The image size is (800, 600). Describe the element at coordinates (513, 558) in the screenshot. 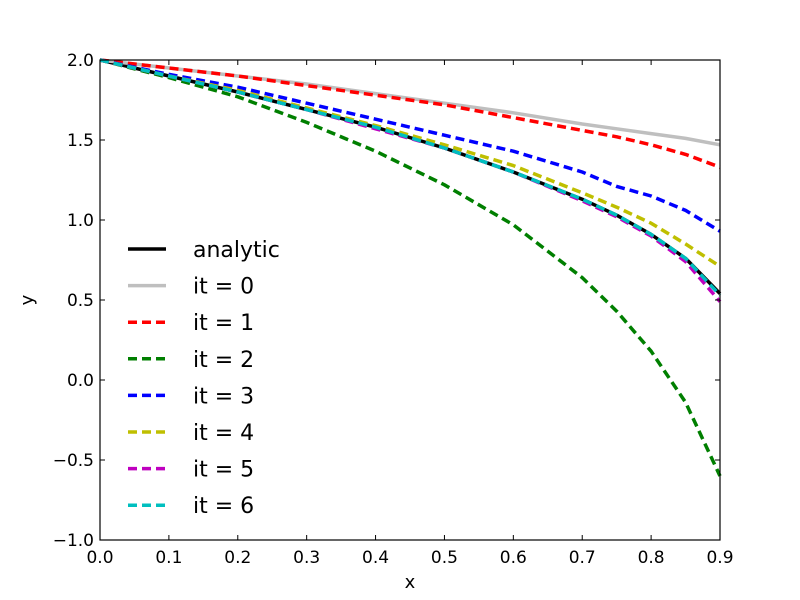

I see `x-tick-label: 0.6` at that location.